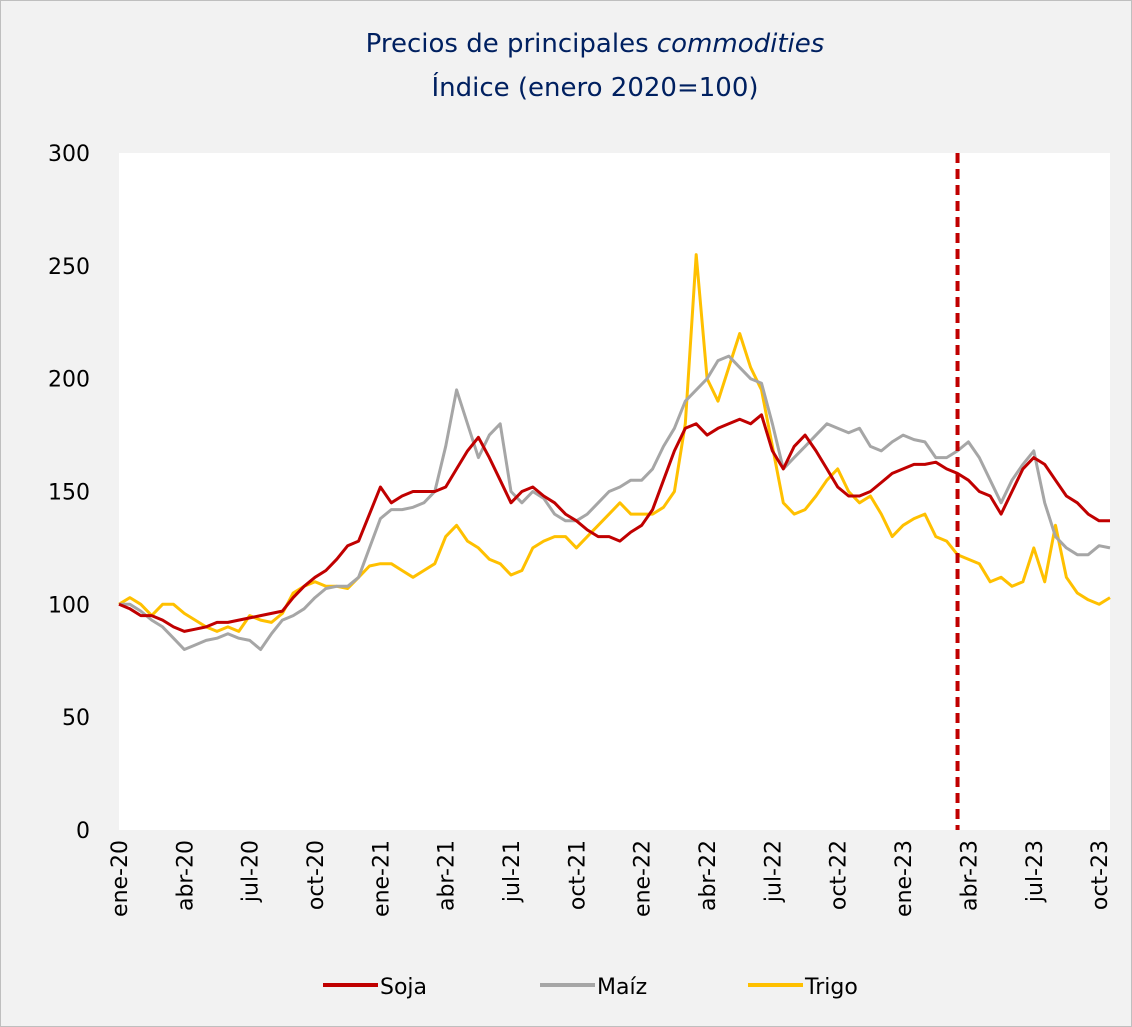 This screenshot has height=1027, width=1132. Describe the element at coordinates (643, 878) in the screenshot. I see `x-tick-label: ene-22` at that location.